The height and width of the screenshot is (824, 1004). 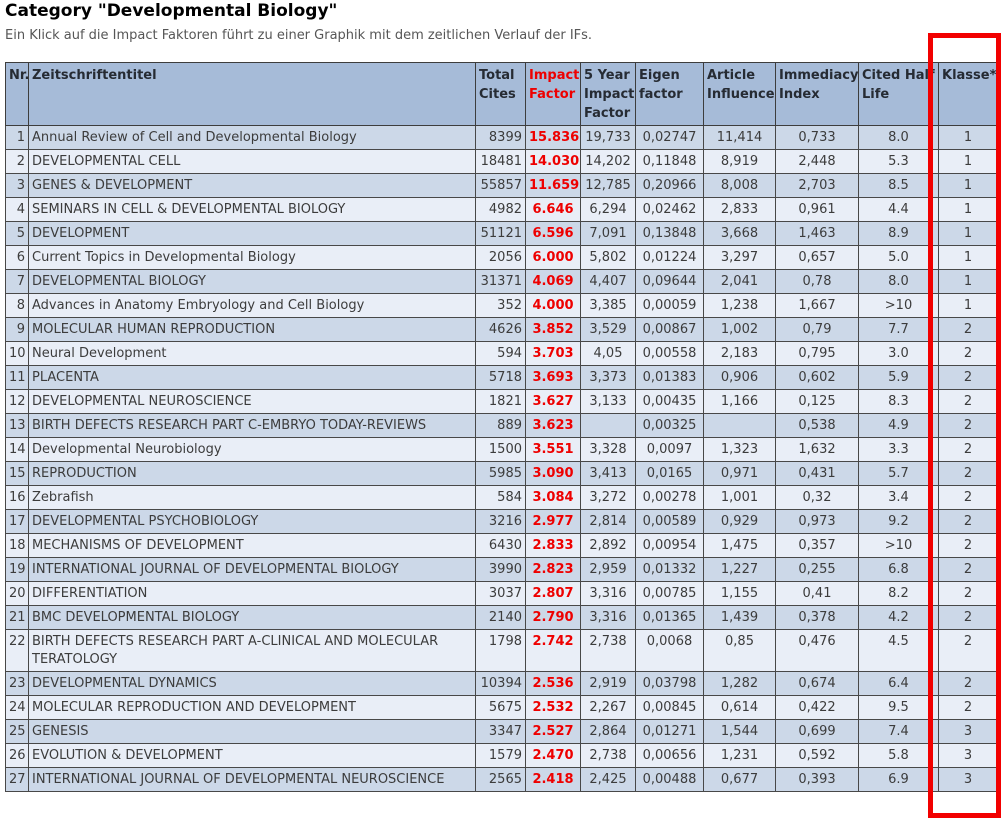 What do you see at coordinates (669, 137) in the screenshot?
I see `eigenfactor-cell: 0,02747` at bounding box center [669, 137].